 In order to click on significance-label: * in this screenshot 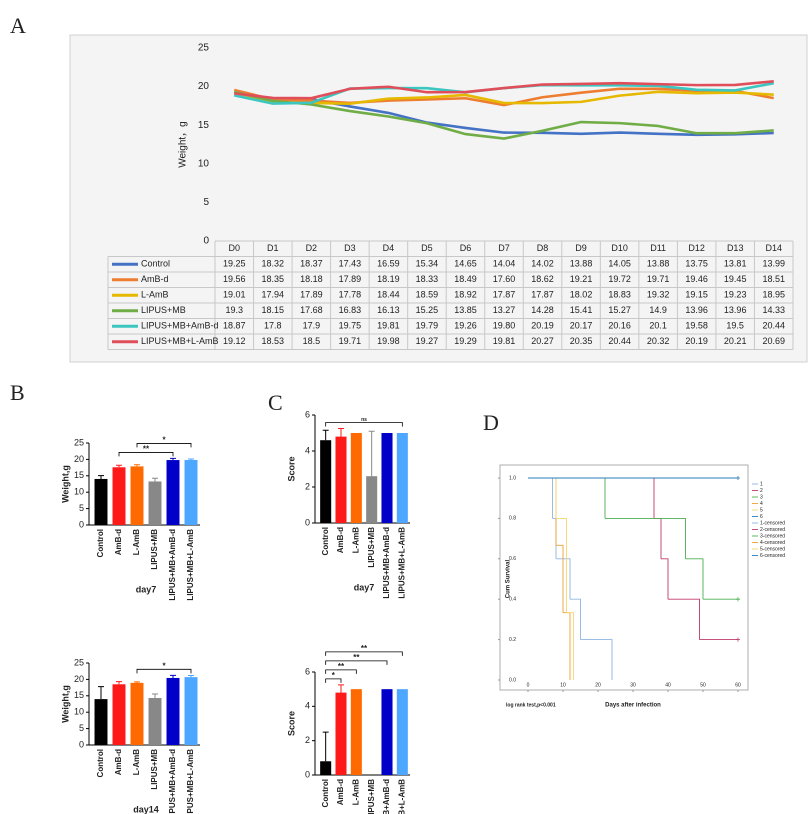, I will do `click(164, 665)`.